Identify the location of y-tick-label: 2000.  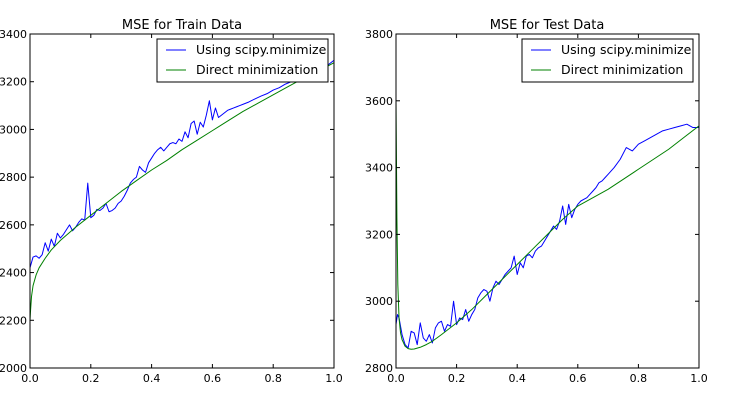
(13, 368).